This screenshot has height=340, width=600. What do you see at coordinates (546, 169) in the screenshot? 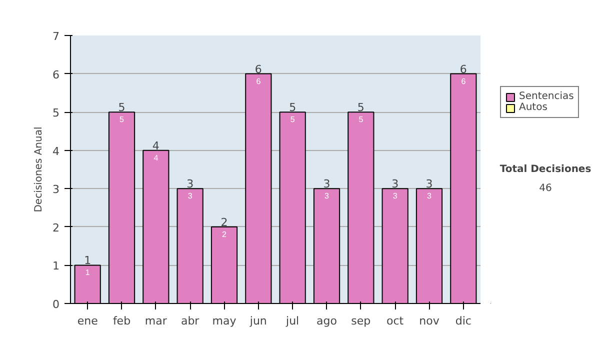
I see `text: Total Decisiones` at bounding box center [546, 169].